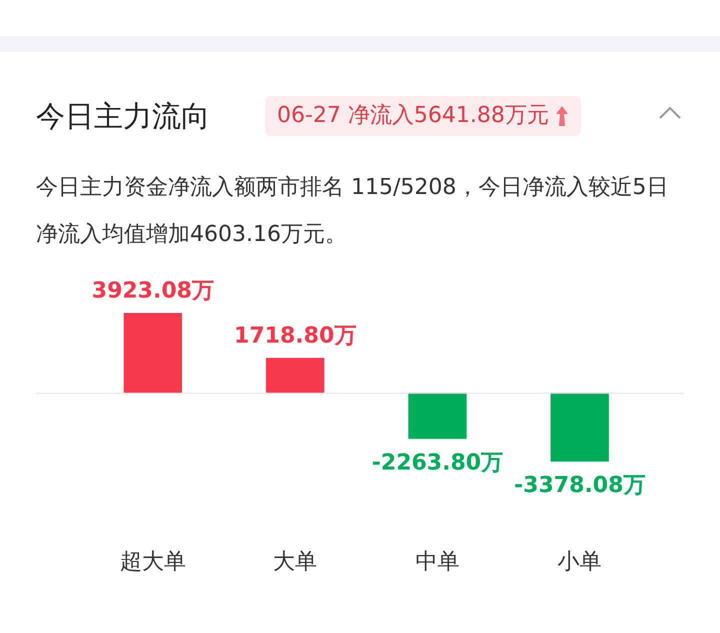  I want to click on data-label: 1718.80万, so click(295, 336).